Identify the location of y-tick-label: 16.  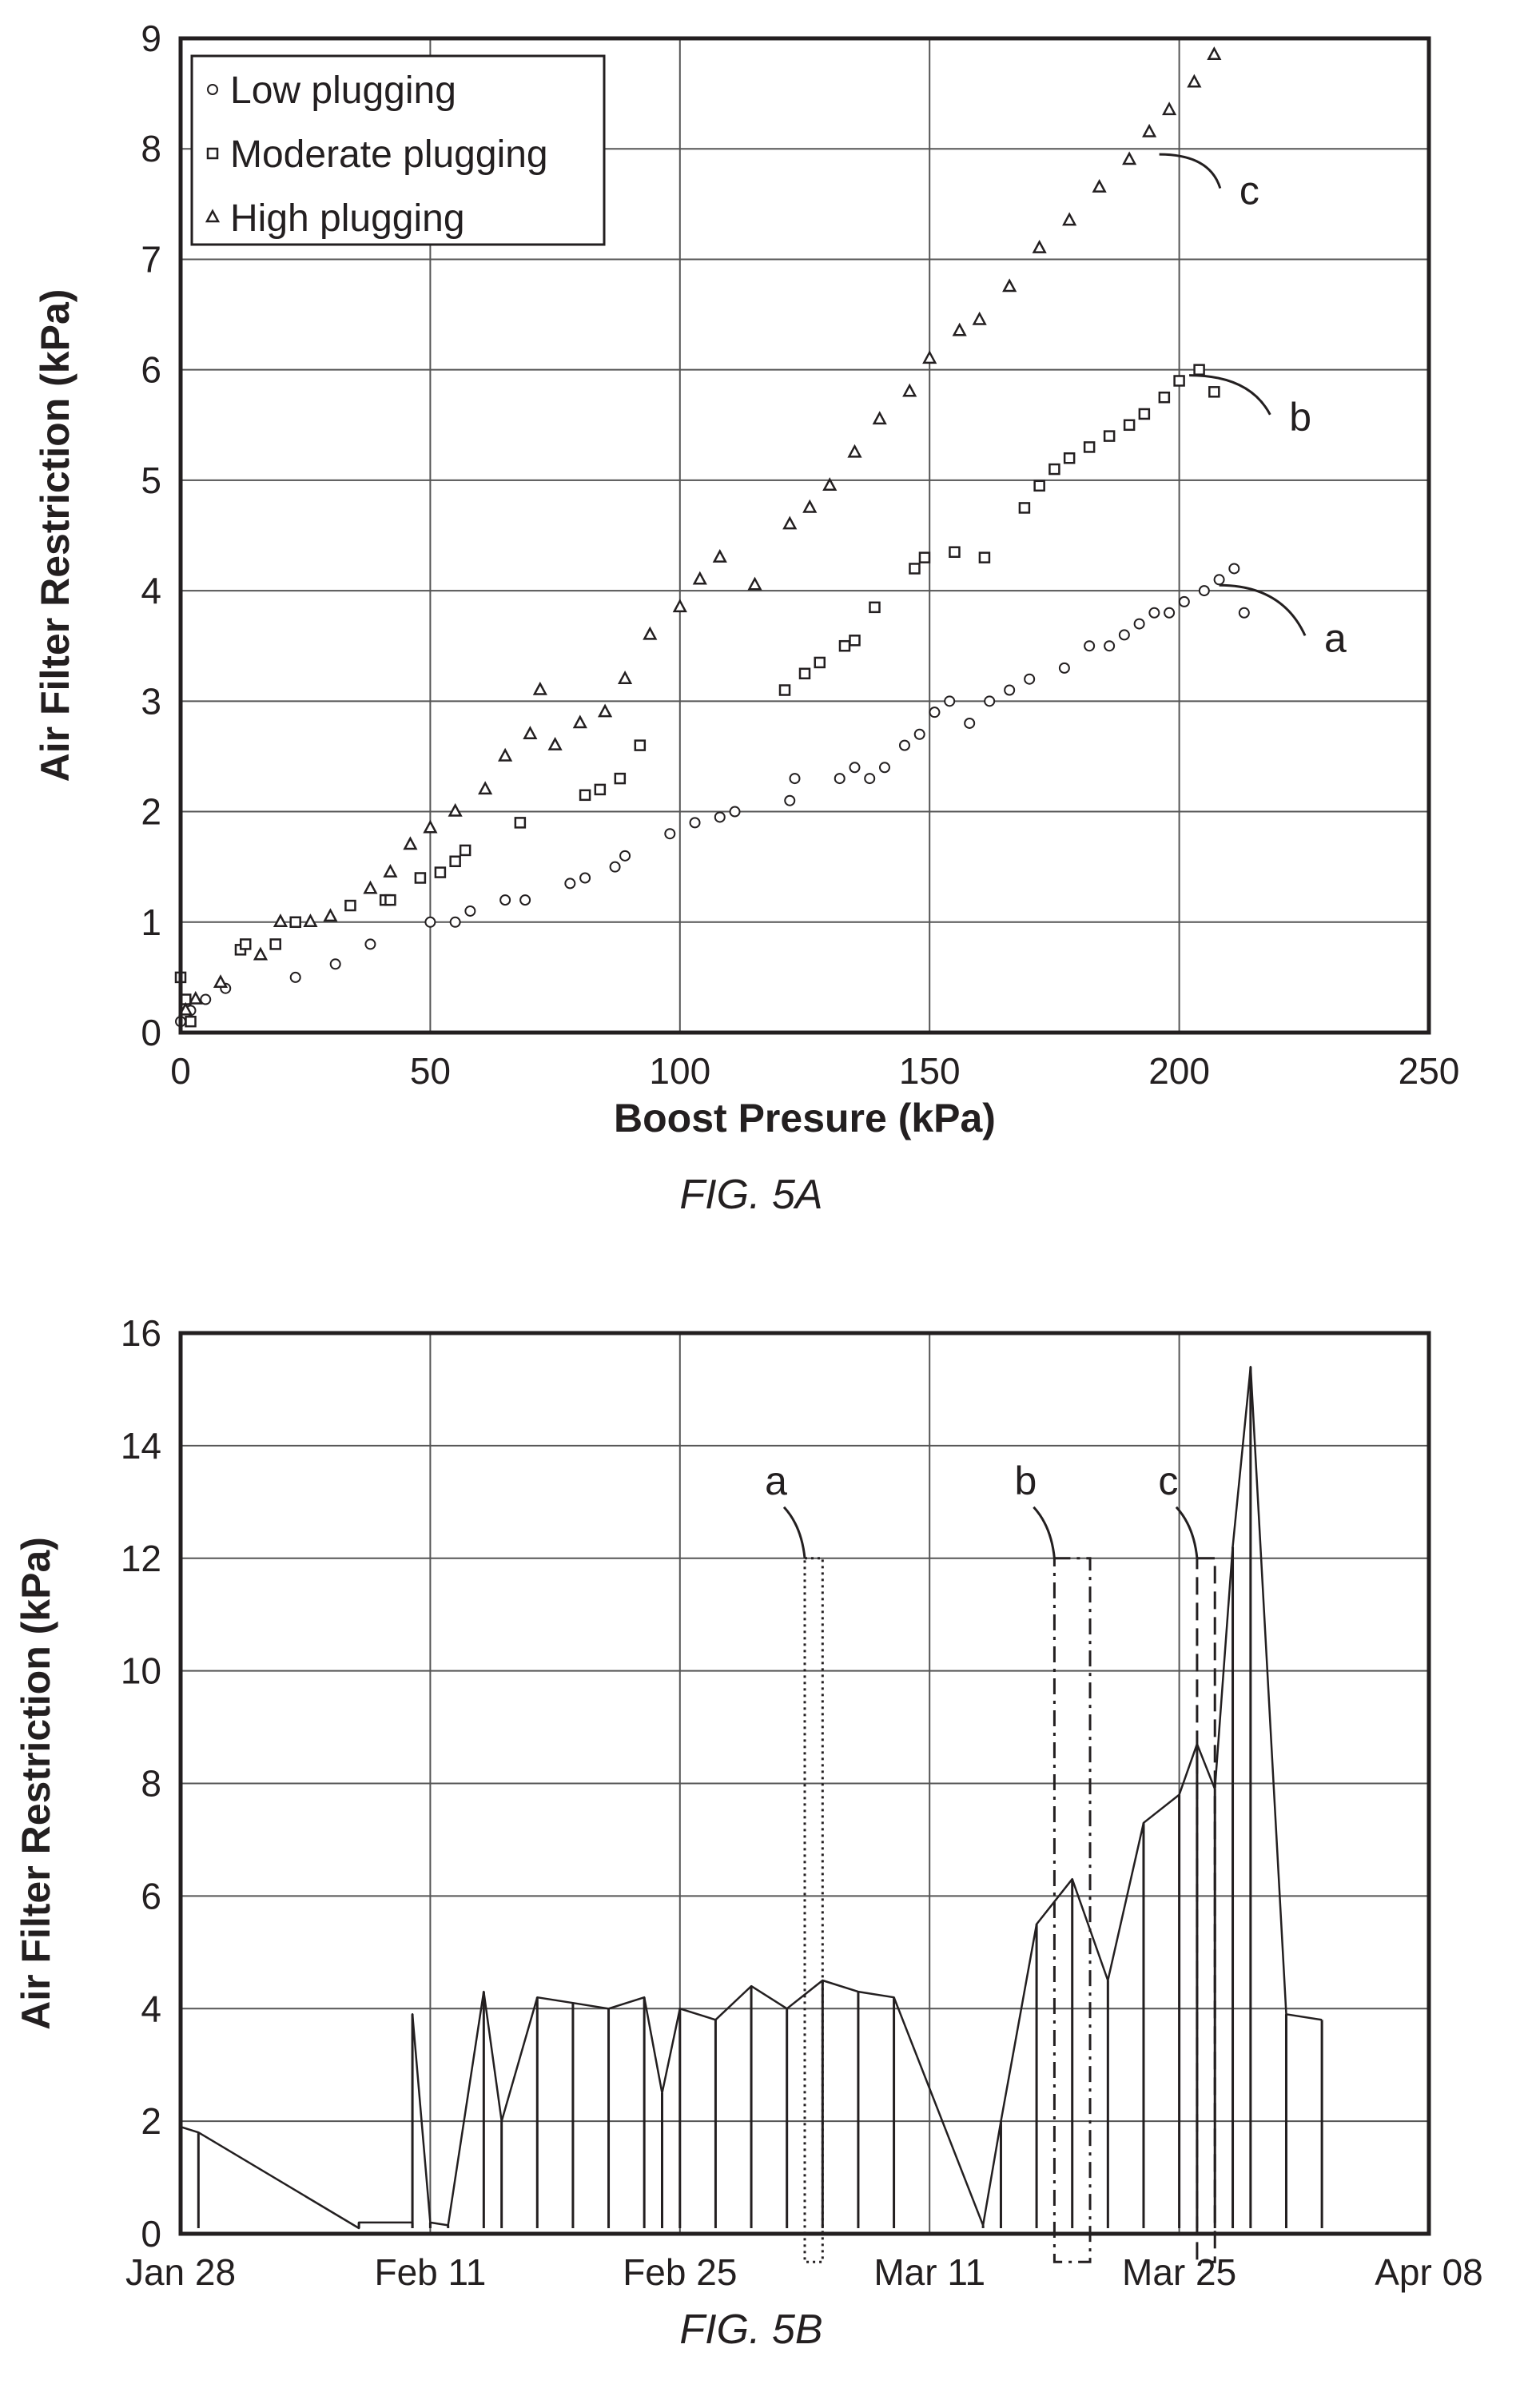
(141, 1333).